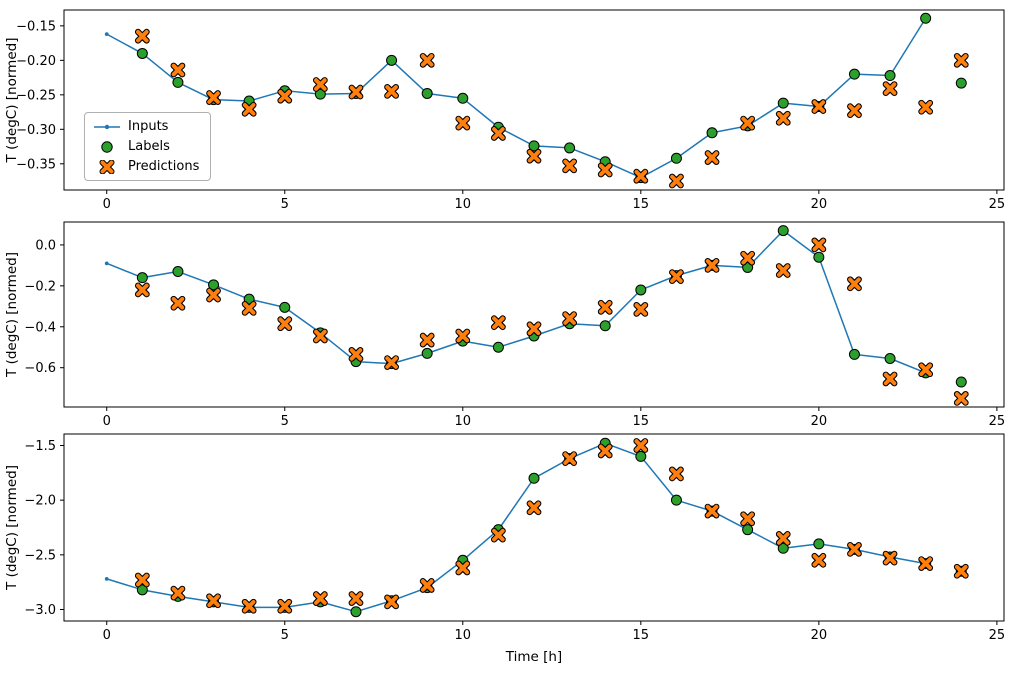 The width and height of the screenshot is (1023, 679). Describe the element at coordinates (36, 130) in the screenshot. I see `y-tick-label: −0.30` at that location.